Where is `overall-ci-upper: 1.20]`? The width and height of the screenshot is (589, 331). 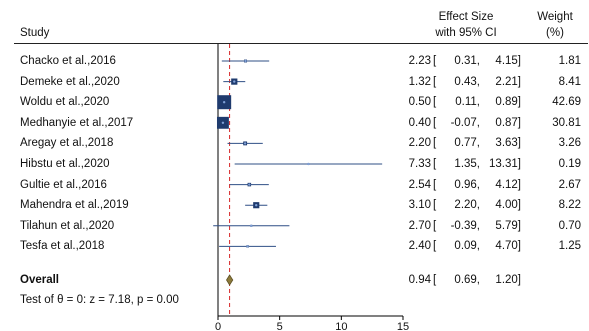
overall-ci-upper: 1.20] is located at coordinates (508, 280).